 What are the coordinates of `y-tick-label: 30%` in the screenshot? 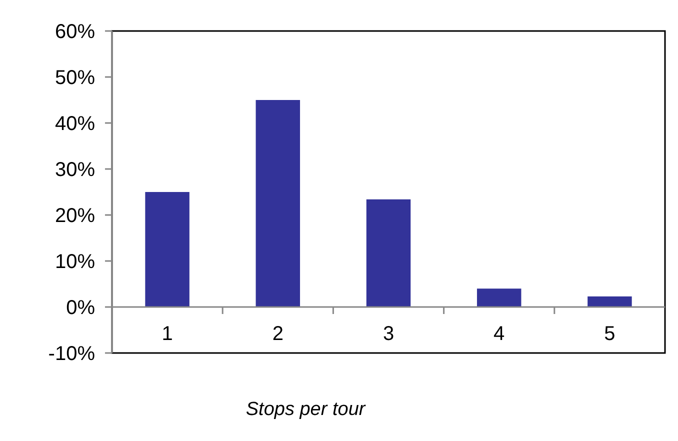 It's located at (75, 170).